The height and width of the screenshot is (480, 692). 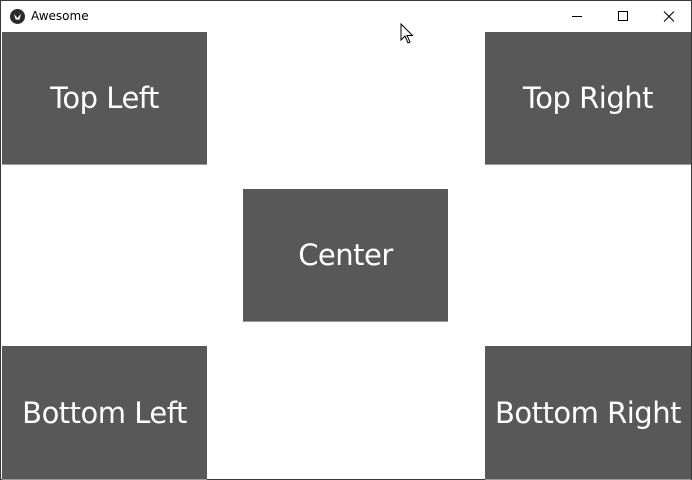 I want to click on top-right-button: Top Right, so click(x=588, y=98).